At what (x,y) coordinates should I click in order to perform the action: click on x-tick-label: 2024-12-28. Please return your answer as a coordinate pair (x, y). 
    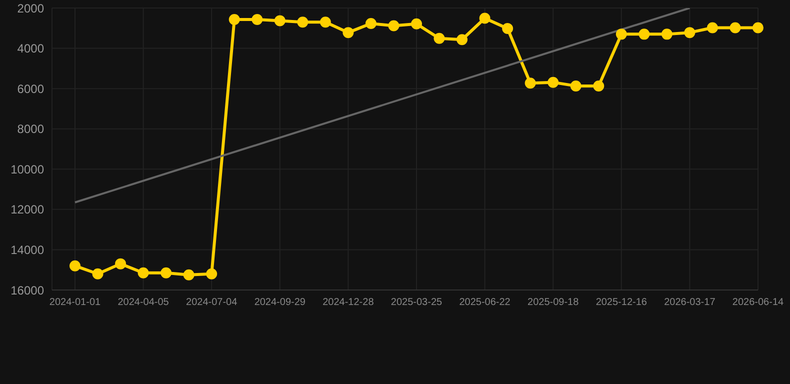
    Looking at the image, I should click on (348, 302).